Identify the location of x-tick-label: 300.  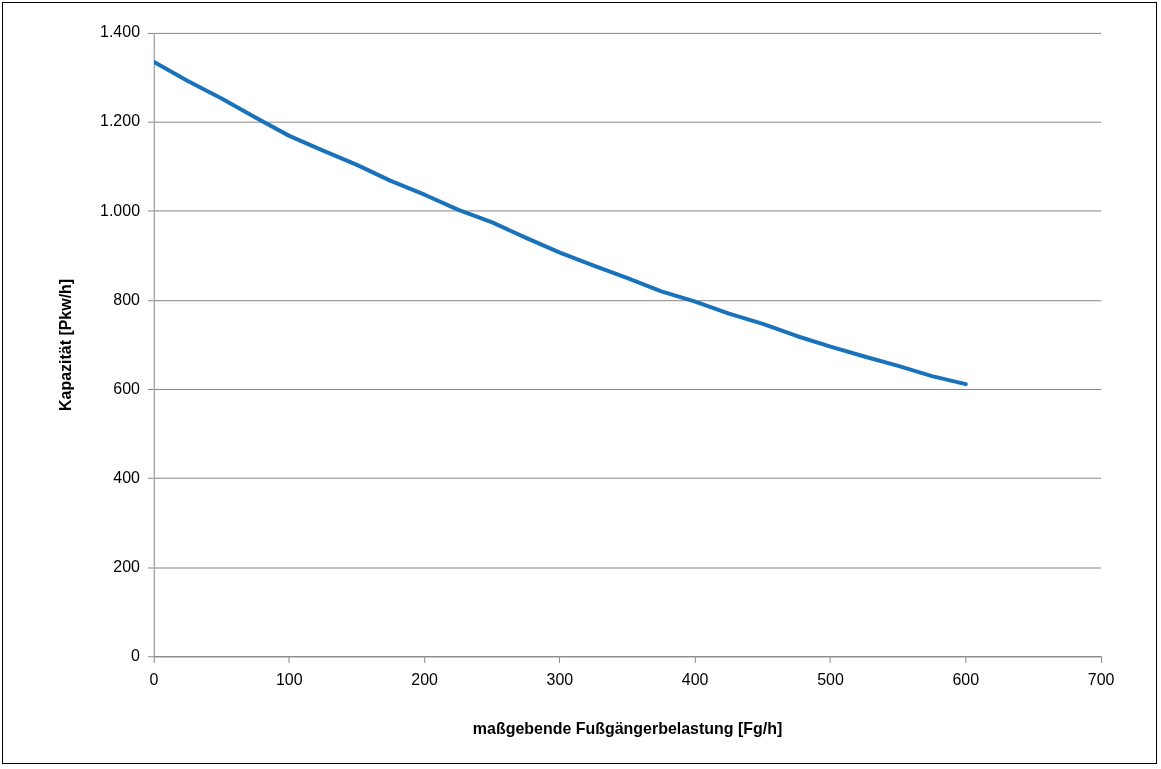
(560, 679).